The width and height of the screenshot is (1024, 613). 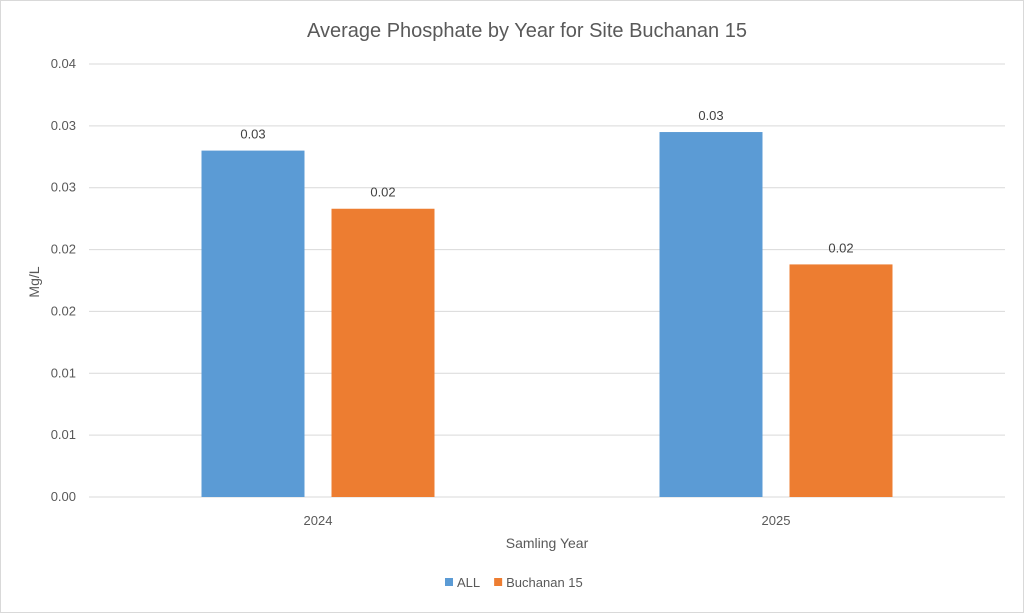 What do you see at coordinates (776, 520) in the screenshot?
I see `x-tick-label: 2025` at bounding box center [776, 520].